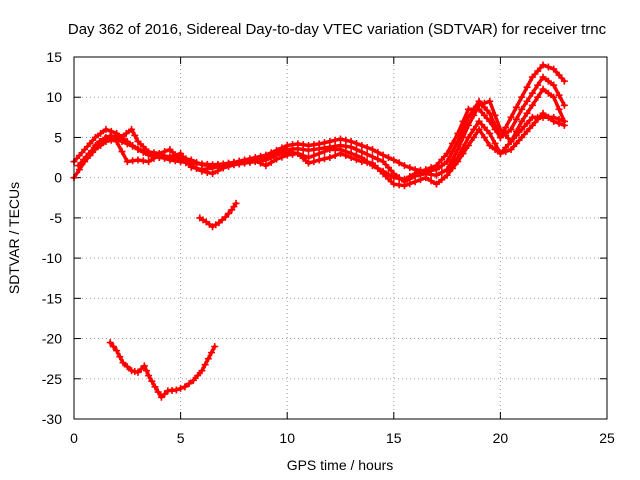  Describe the element at coordinates (505, 135) in the screenshot. I see `series-track-e` at that location.